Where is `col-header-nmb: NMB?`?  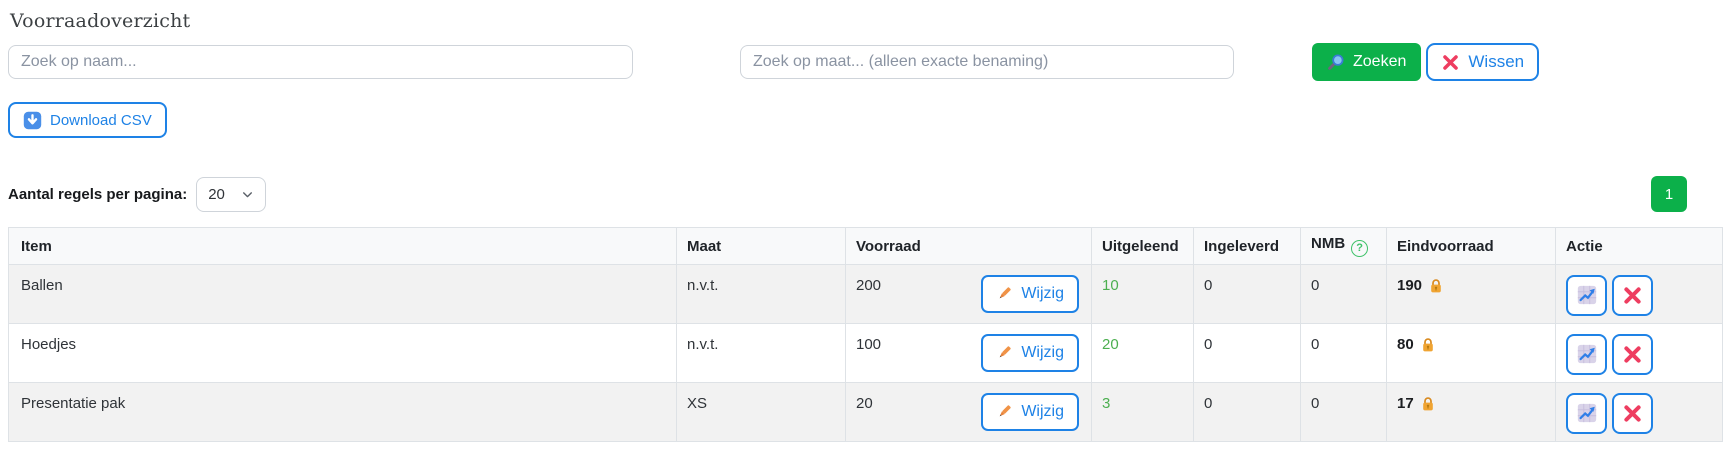
col-header-nmb: NMB? is located at coordinates (1343, 246).